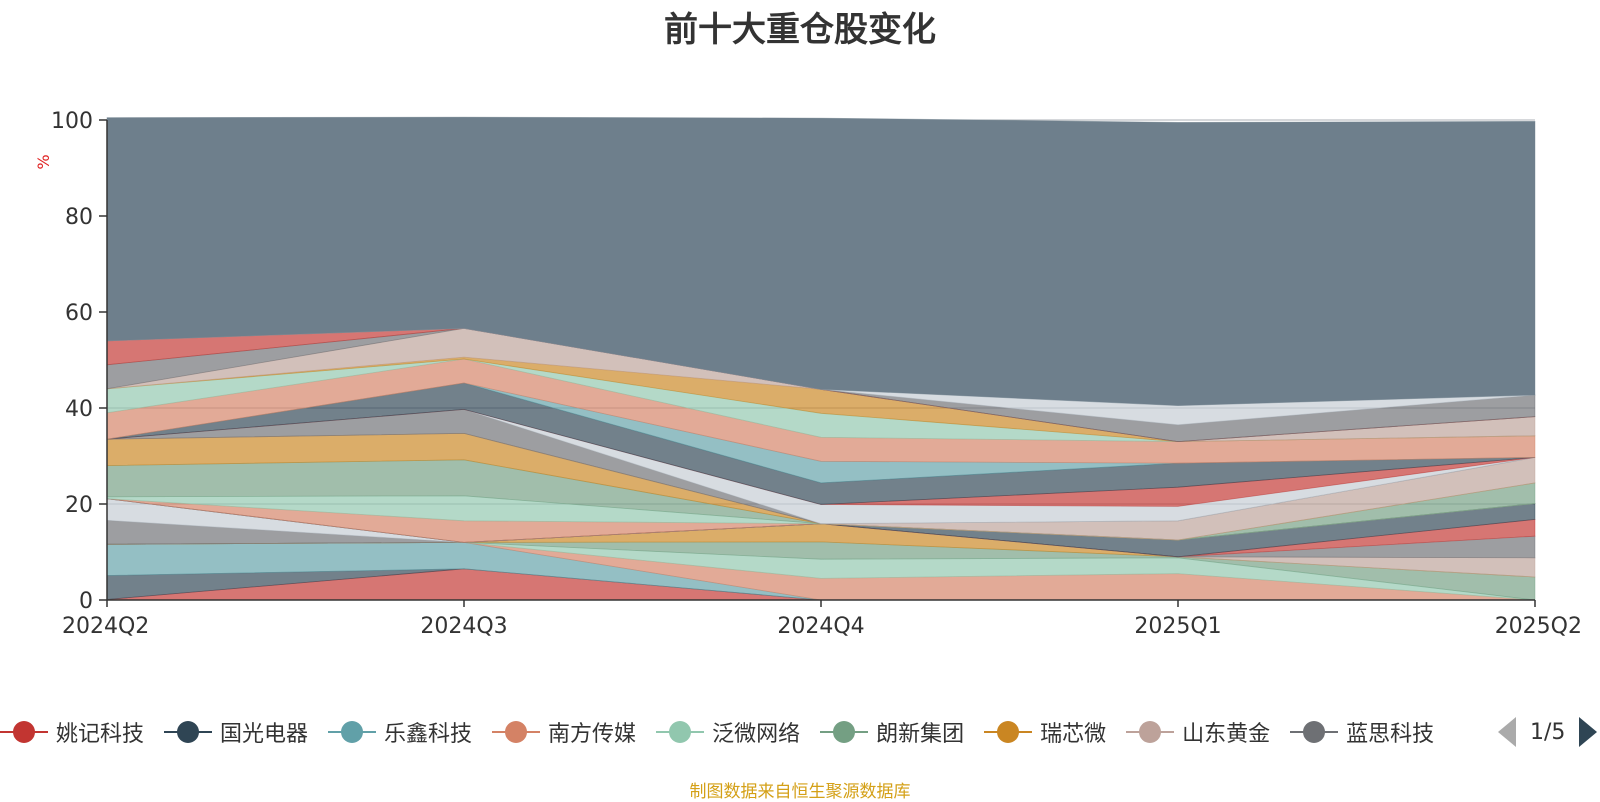  Describe the element at coordinates (105, 626) in the screenshot. I see `x-tick-label: 2024Q2` at that location.